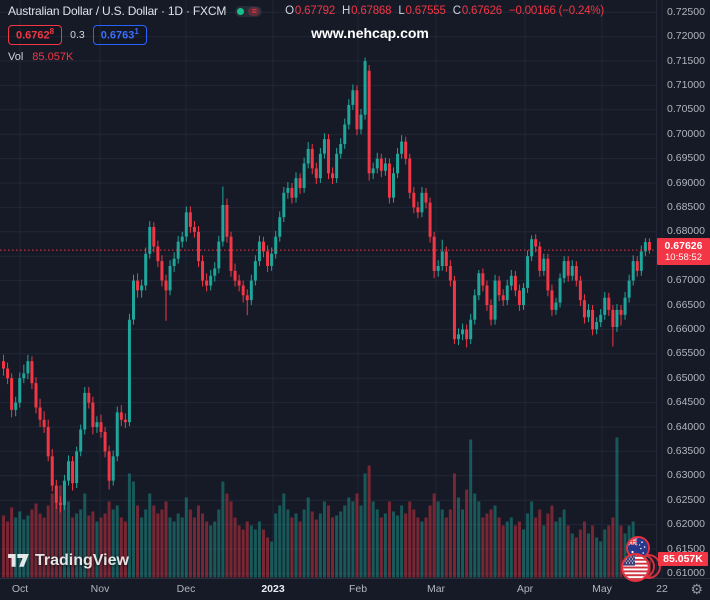  Describe the element at coordinates (686, 60) in the screenshot. I see `price-tick-label: 0.71500` at that location.